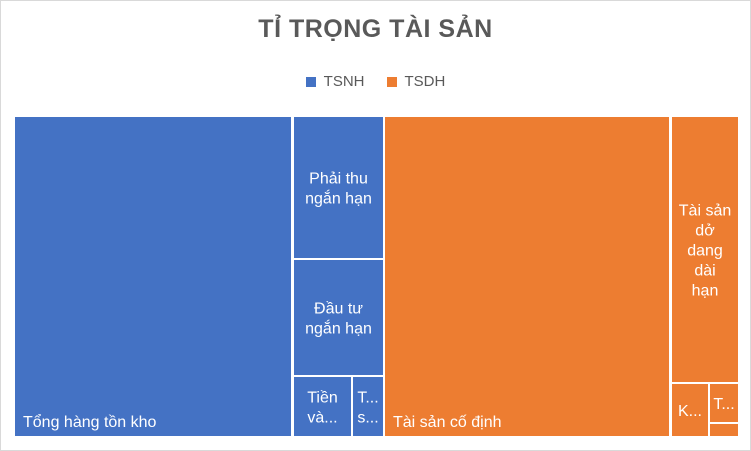  What do you see at coordinates (90, 422) in the screenshot?
I see `treemap-label-tsnh-0: Tổng hàng tồn kho` at bounding box center [90, 422].